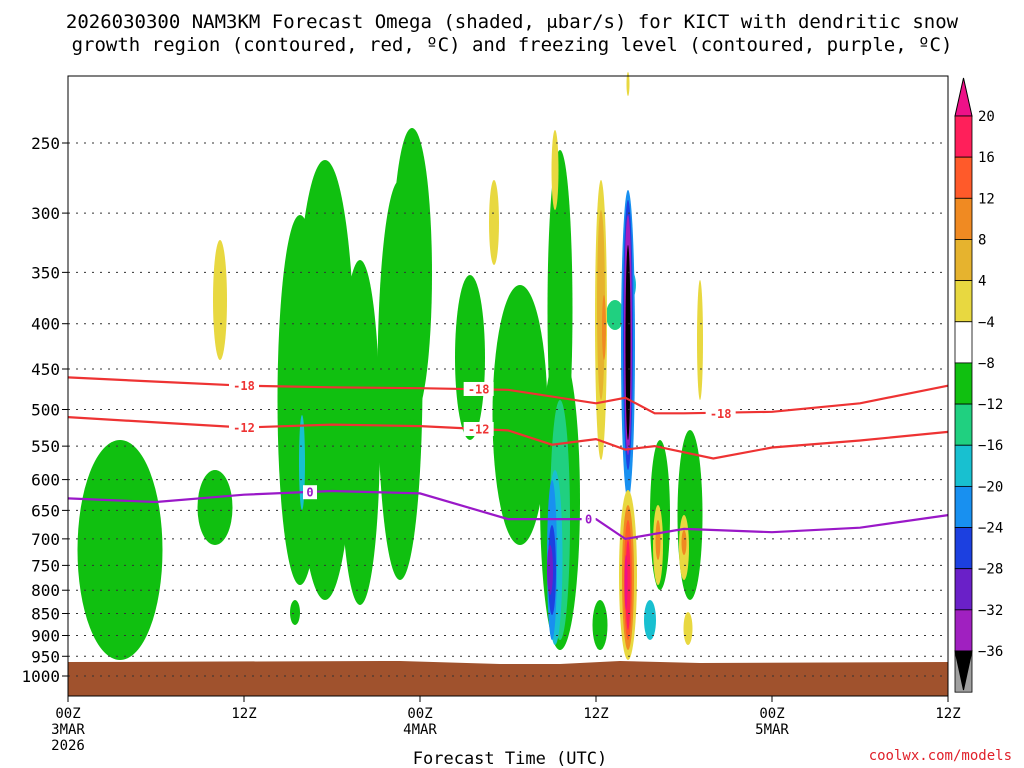 This screenshot has width=1024, height=768. What do you see at coordinates (990, 570) in the screenshot?
I see `colorbar-label-11: −28` at bounding box center [990, 570].